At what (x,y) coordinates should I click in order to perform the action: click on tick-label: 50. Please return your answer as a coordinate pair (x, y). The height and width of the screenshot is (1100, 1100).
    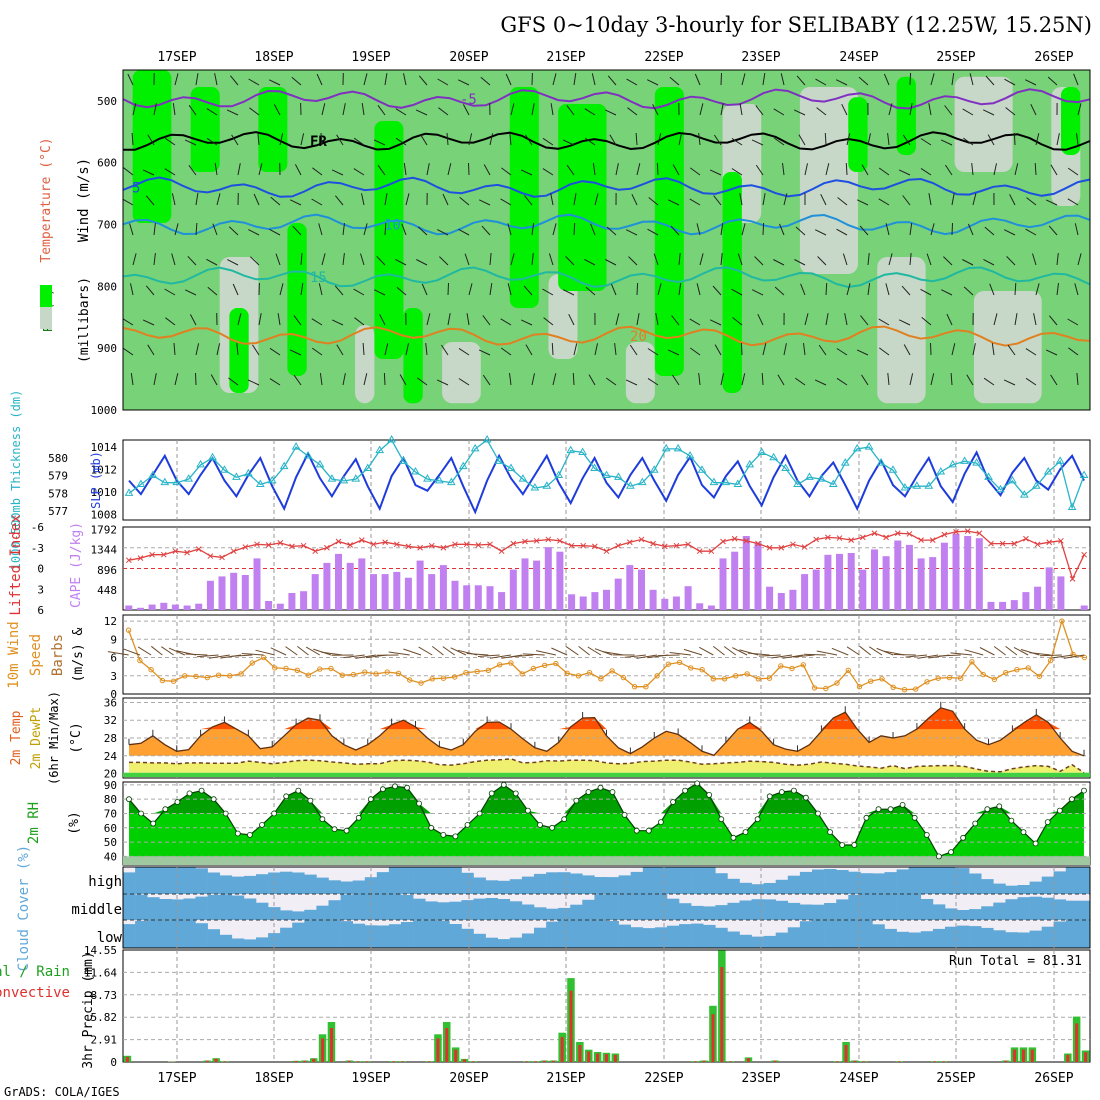
    Looking at the image, I should click on (110, 842).